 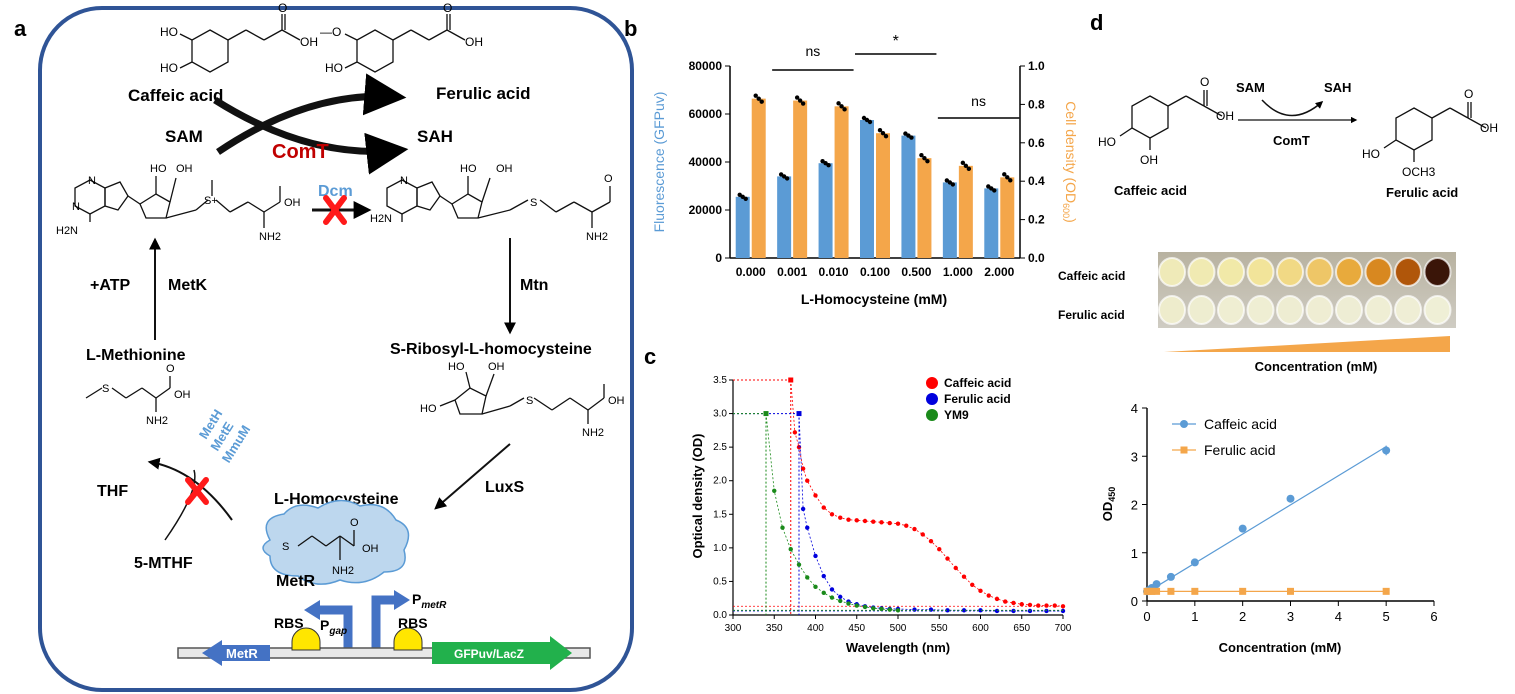 I want to click on c-legend-marker, so click(x=932, y=415).